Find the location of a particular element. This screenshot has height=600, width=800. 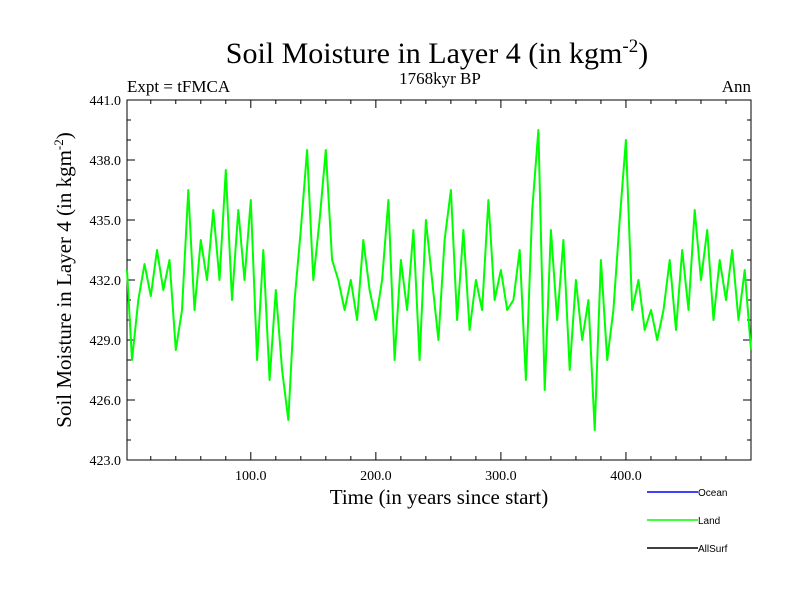

y-axis-label-close: ) is located at coordinates (64, 135).